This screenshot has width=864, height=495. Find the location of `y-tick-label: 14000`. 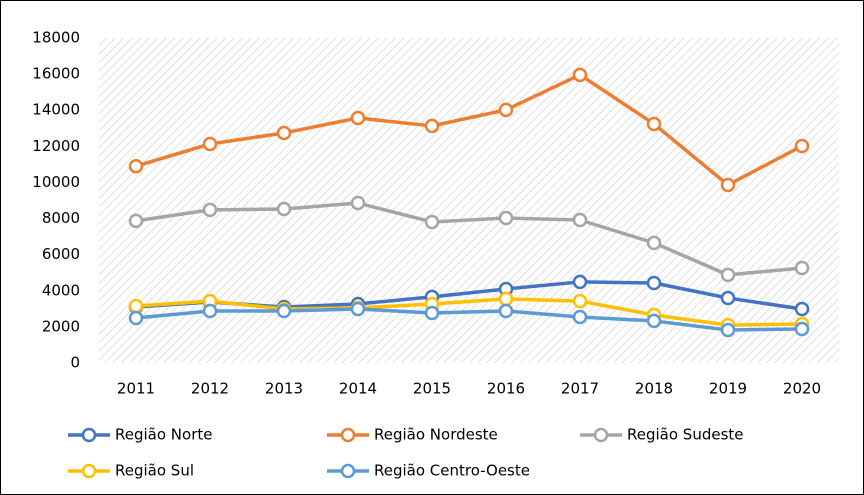

y-tick-label: 14000 is located at coordinates (56, 110).